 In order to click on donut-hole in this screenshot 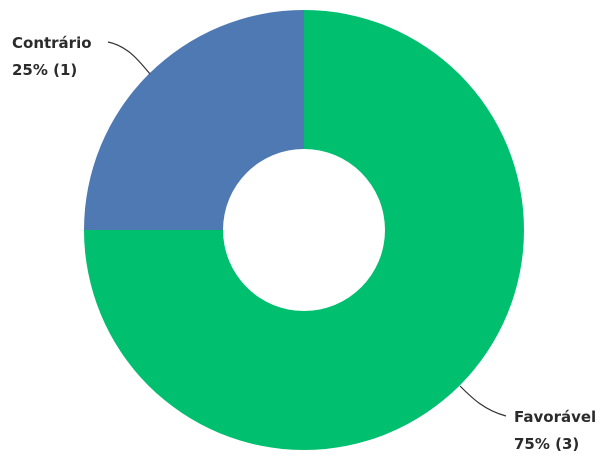, I will do `click(304, 230)`.